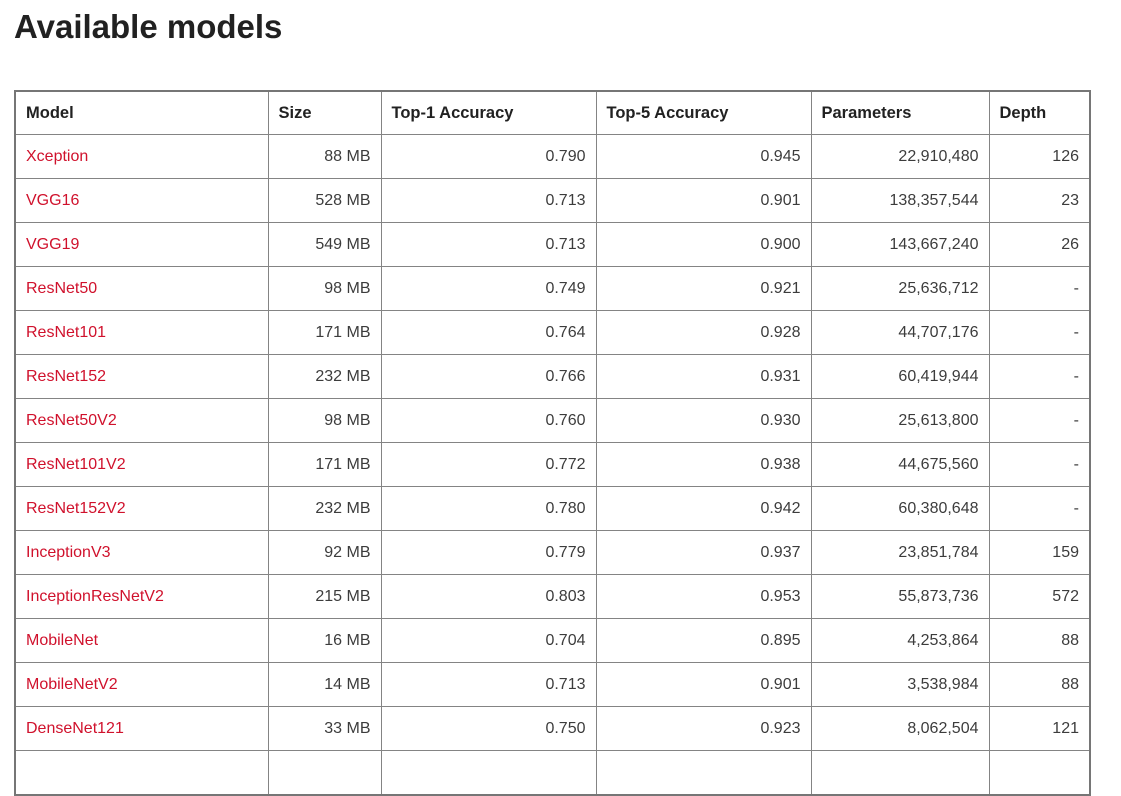  I want to click on top5-cell: 0.895, so click(703, 641).